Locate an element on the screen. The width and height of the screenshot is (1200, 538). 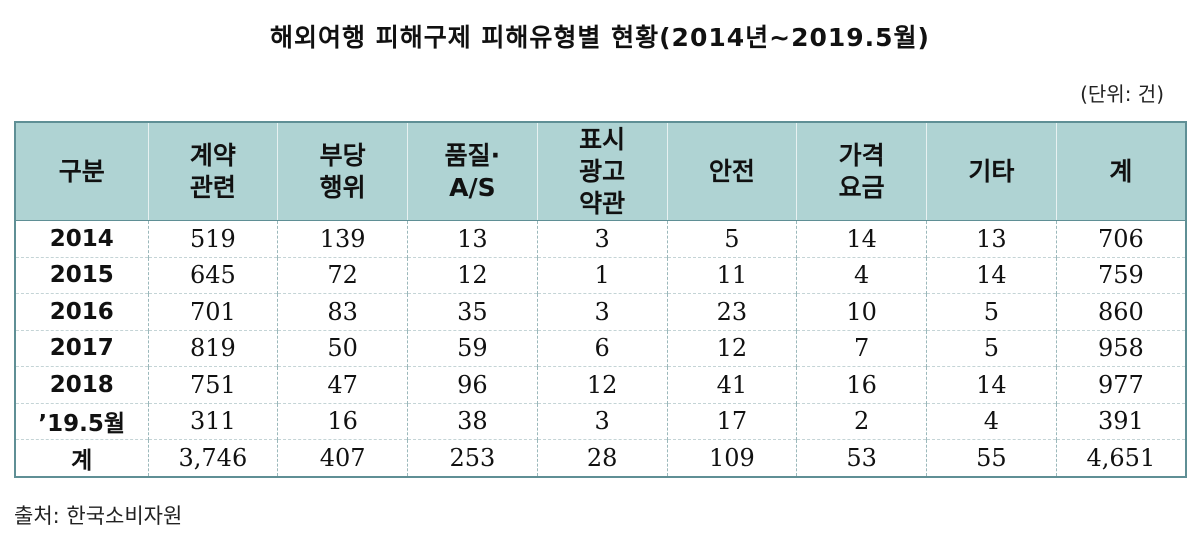
column-header-line: 부당 is located at coordinates (342, 155).